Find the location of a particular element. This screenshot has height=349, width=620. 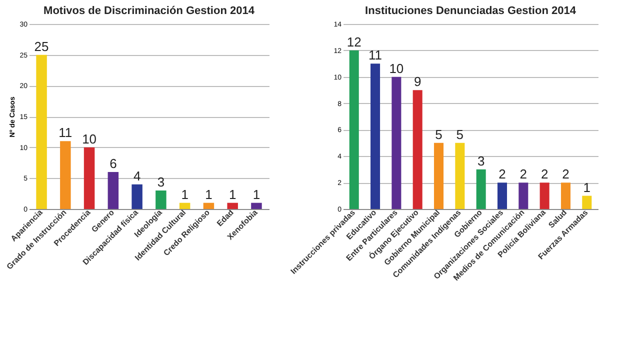

data-label: 25 is located at coordinates (41, 46).